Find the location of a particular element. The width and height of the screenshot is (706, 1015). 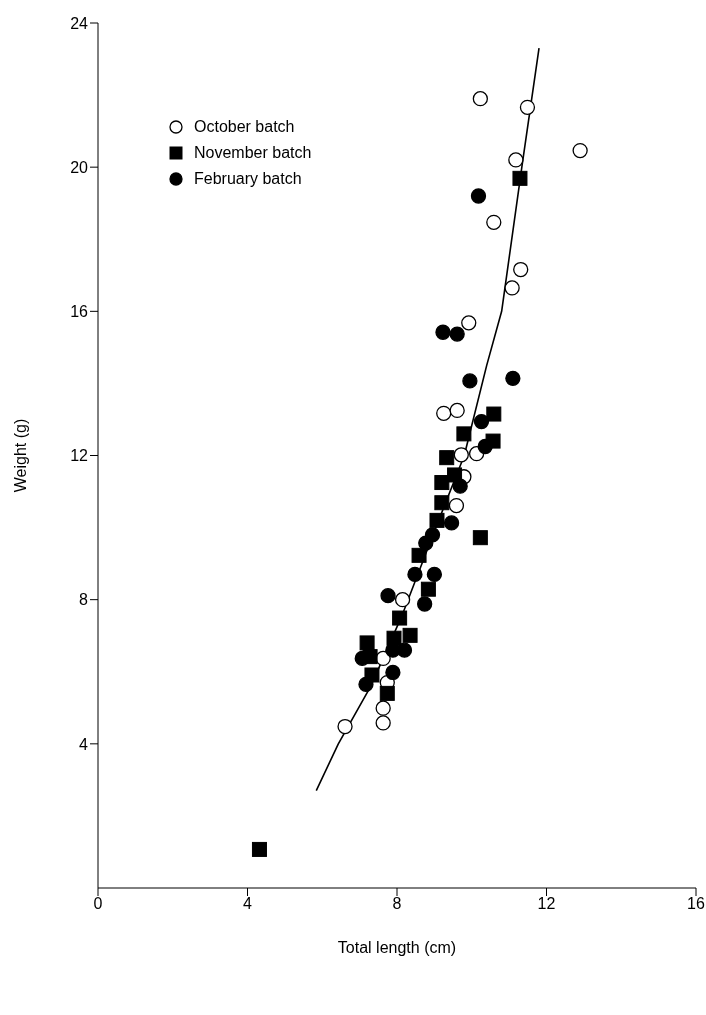

y-tick-label: 20 is located at coordinates (79, 167).